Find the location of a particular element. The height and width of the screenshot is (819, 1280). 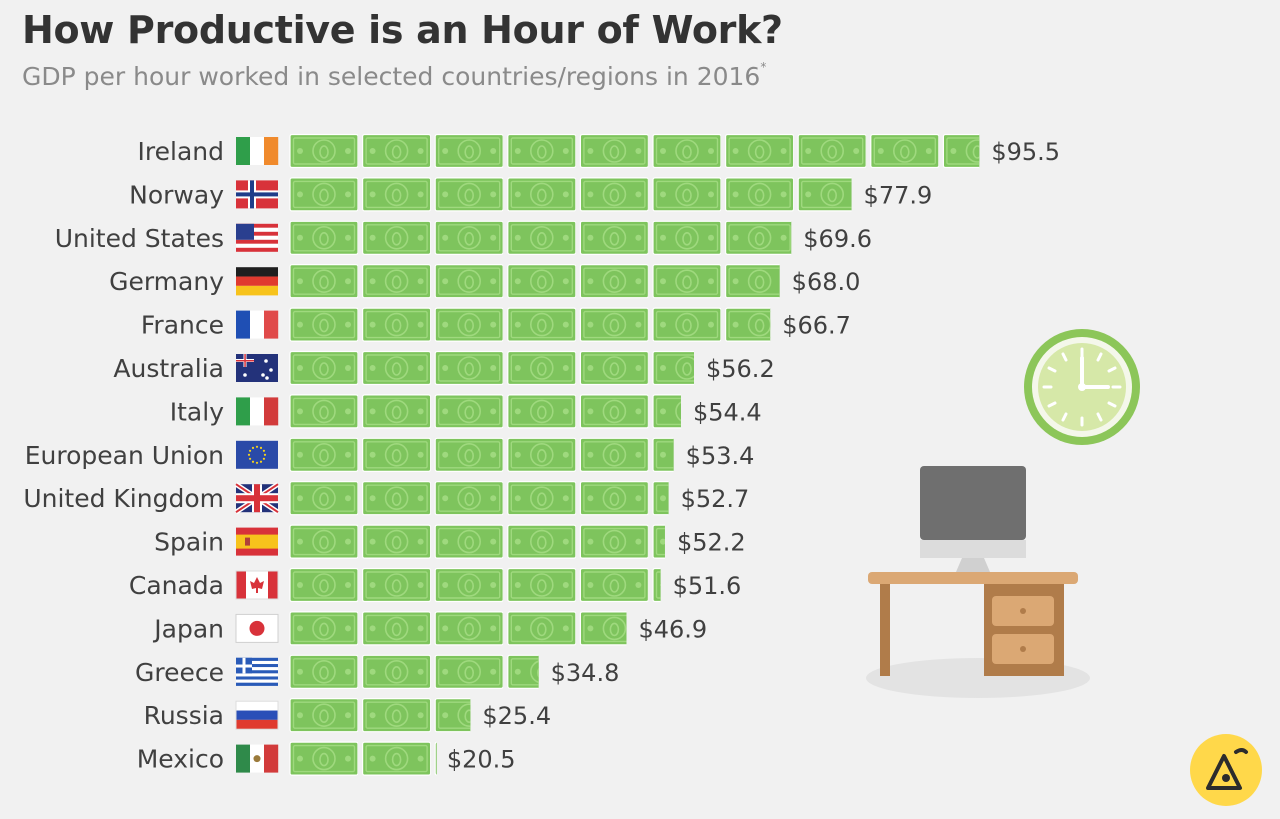

value-label: $66.7 is located at coordinates (816, 326).